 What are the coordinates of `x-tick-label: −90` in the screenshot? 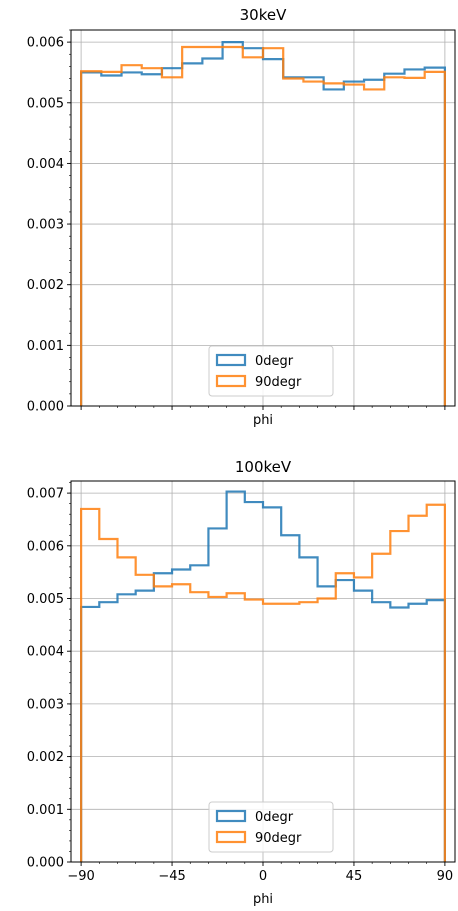 It's located at (80, 876).